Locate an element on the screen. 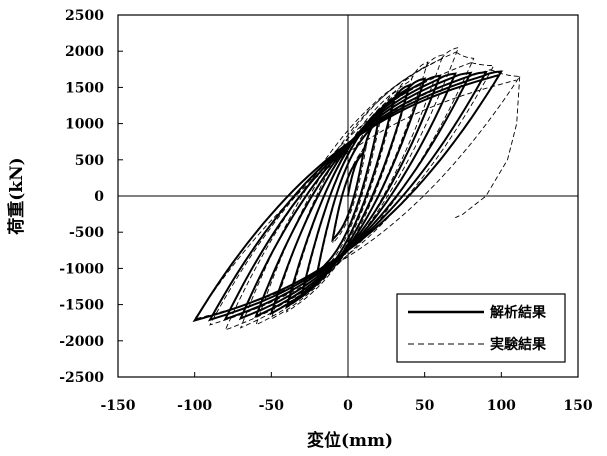  unloading-tail is located at coordinates (488, 147).